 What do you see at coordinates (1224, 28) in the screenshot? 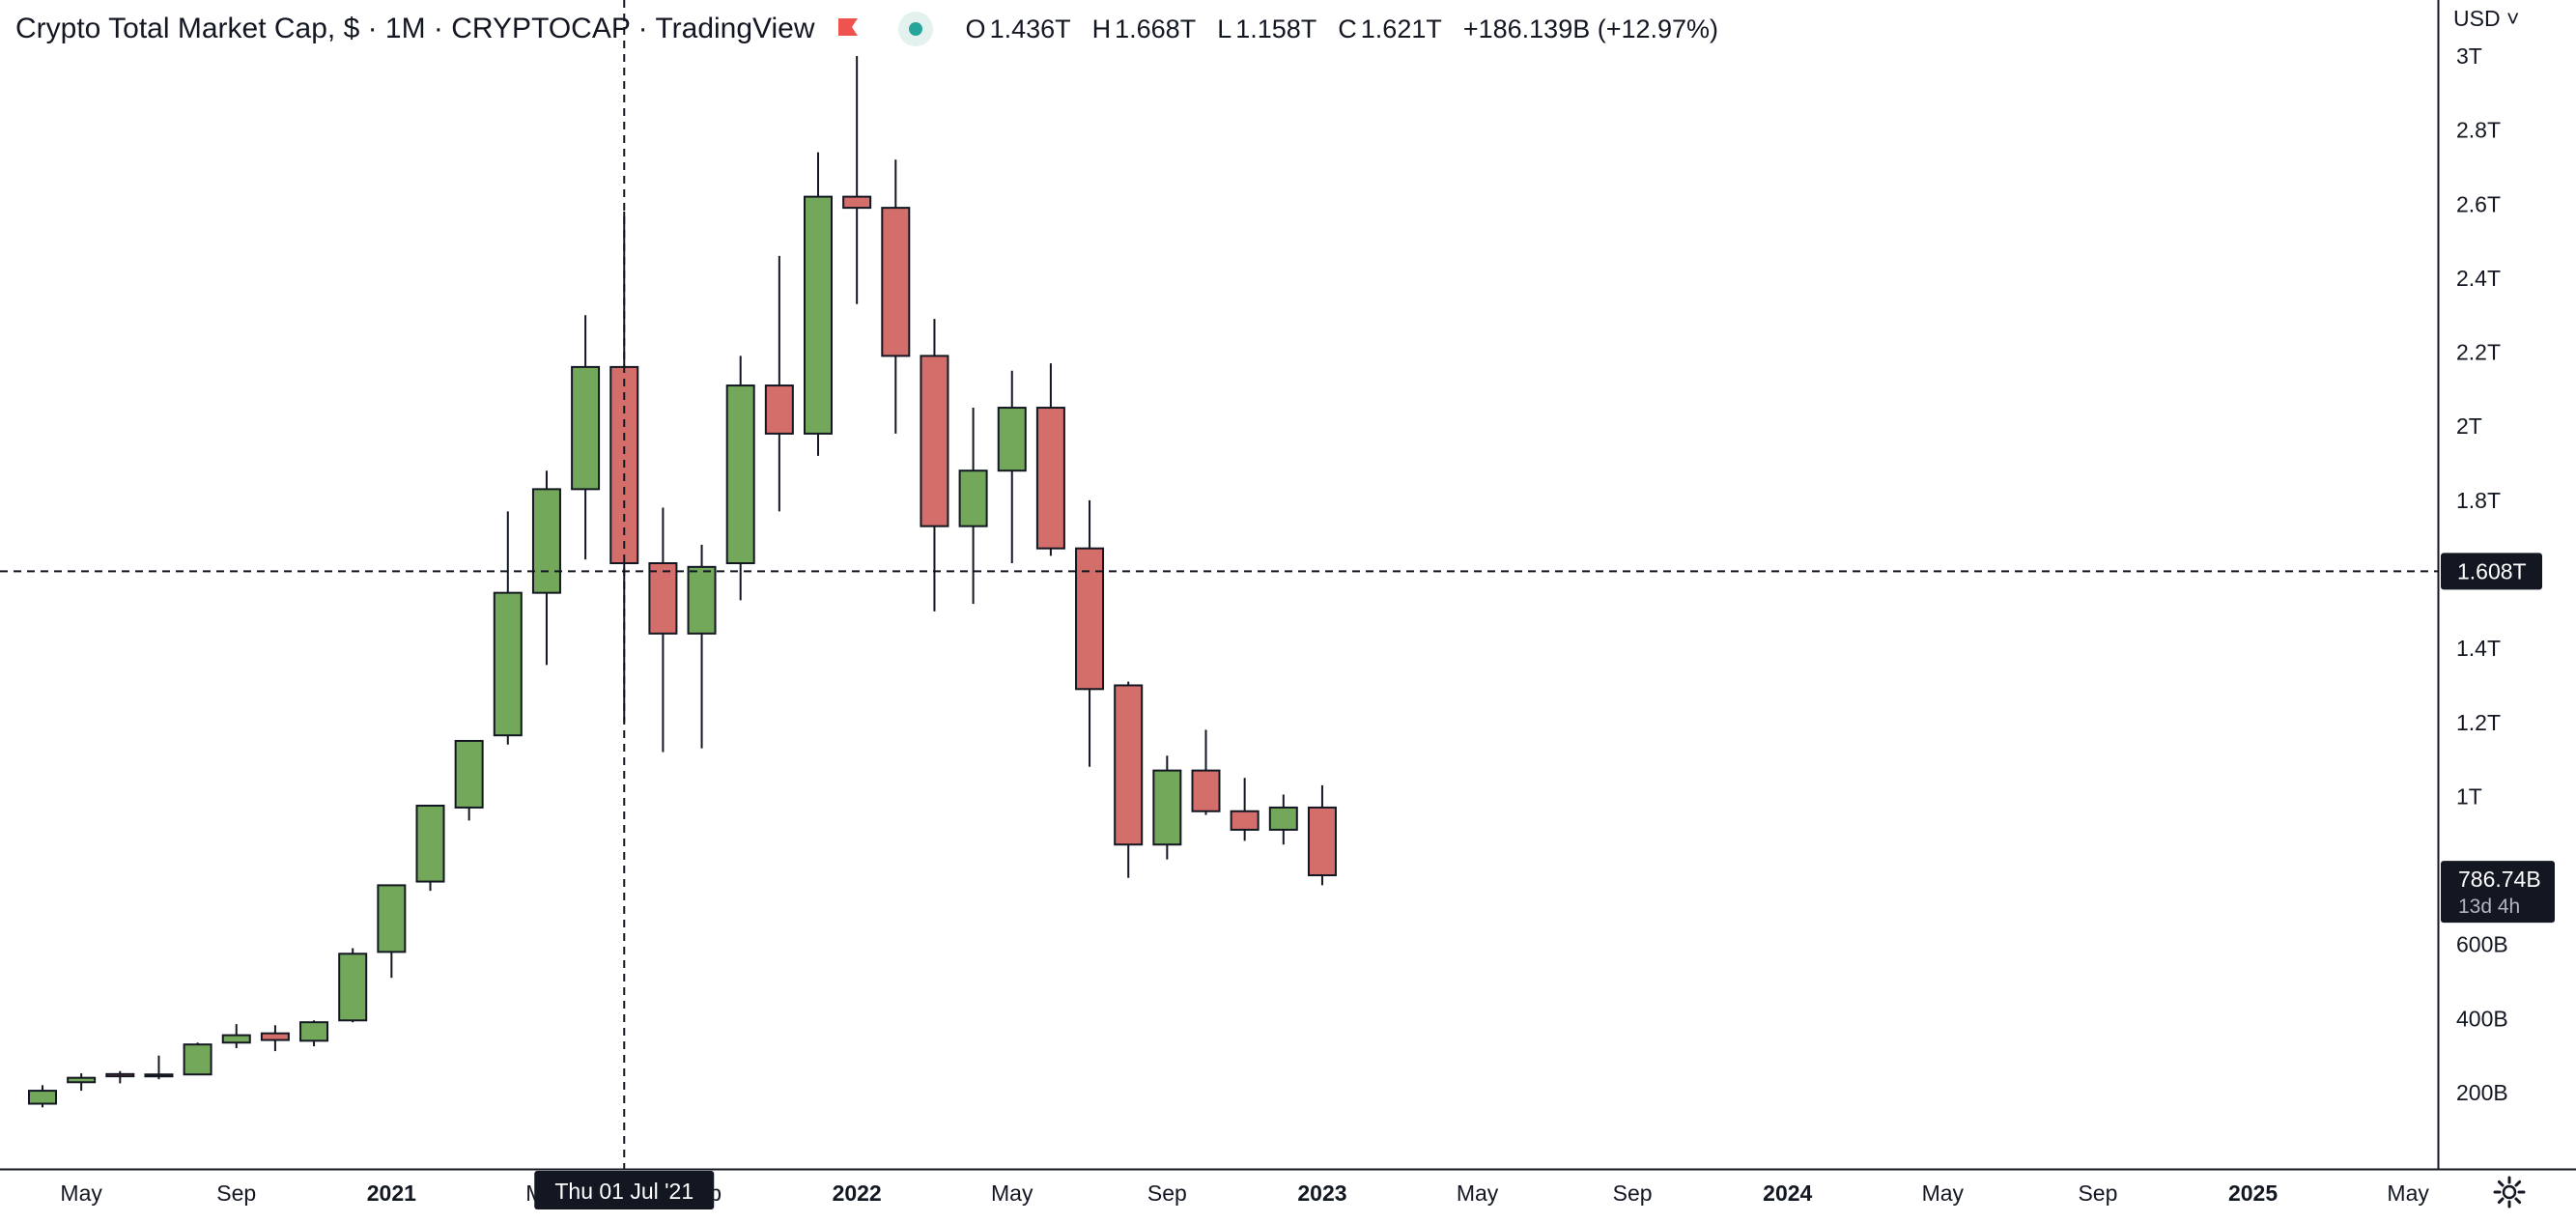
I see `low-label: L` at bounding box center [1224, 28].